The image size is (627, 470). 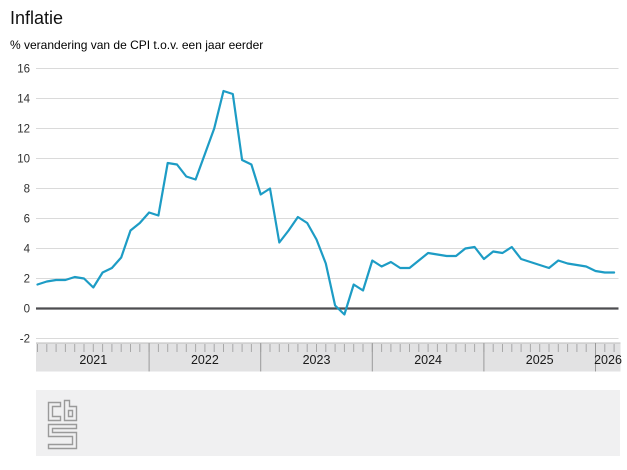 I want to click on x-axis-band, so click(x=328, y=357).